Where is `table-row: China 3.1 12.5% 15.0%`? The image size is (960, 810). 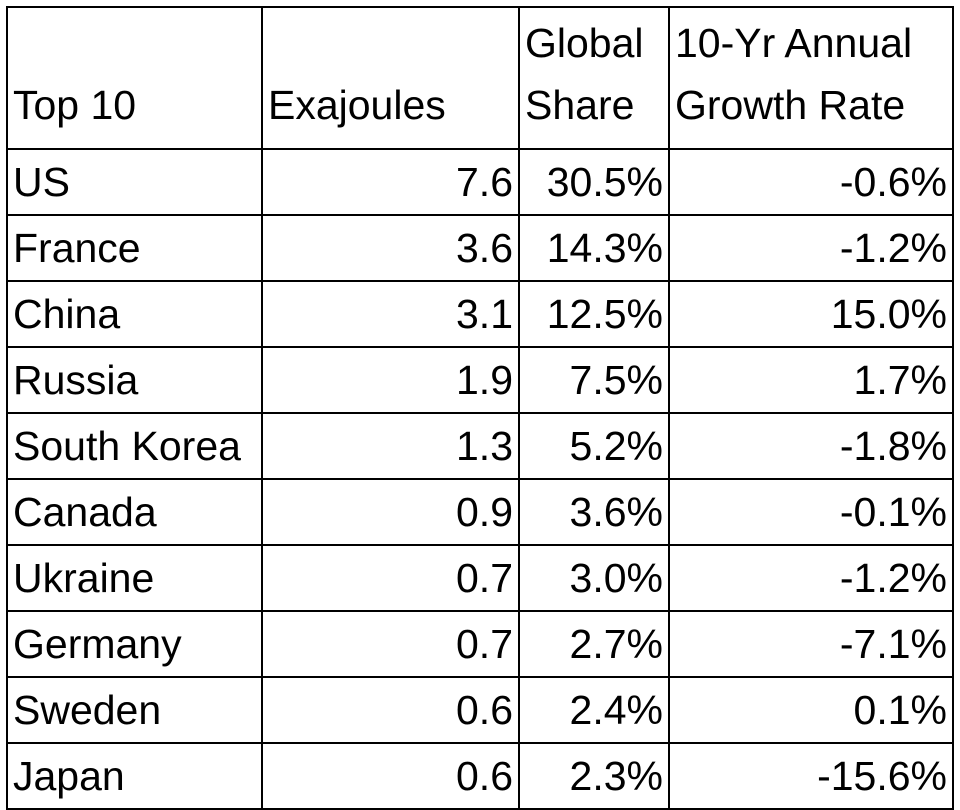 table-row: China 3.1 12.5% 15.0% is located at coordinates (480, 314).